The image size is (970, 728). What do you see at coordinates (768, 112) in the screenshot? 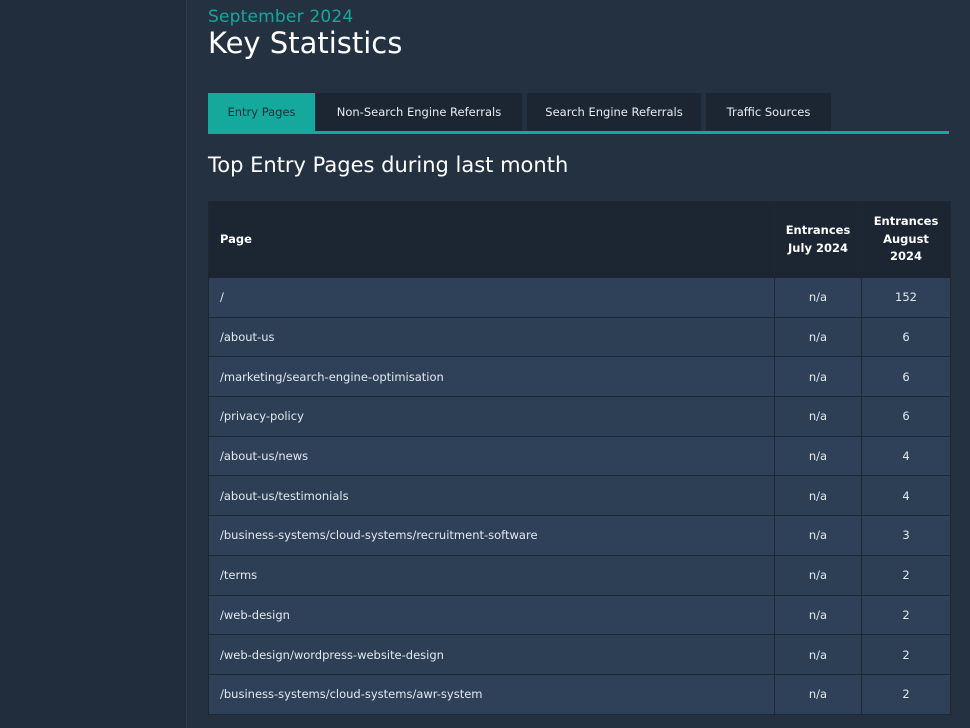
I see `tab-traffic-sources: Traffic Sources` at bounding box center [768, 112].